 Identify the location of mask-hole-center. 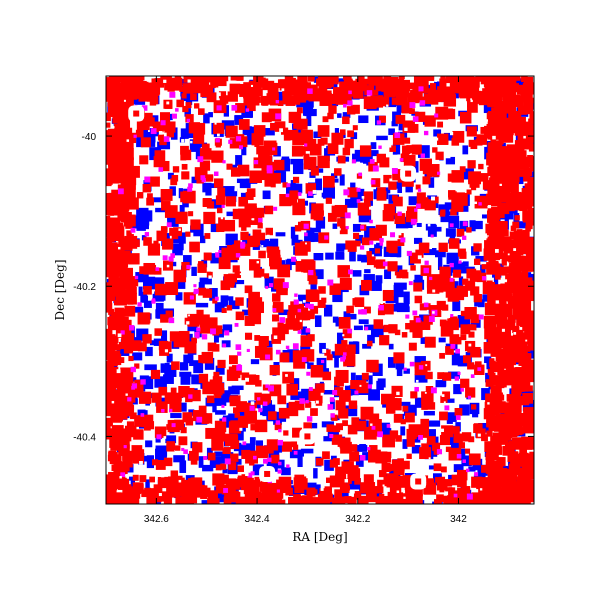
(136, 113).